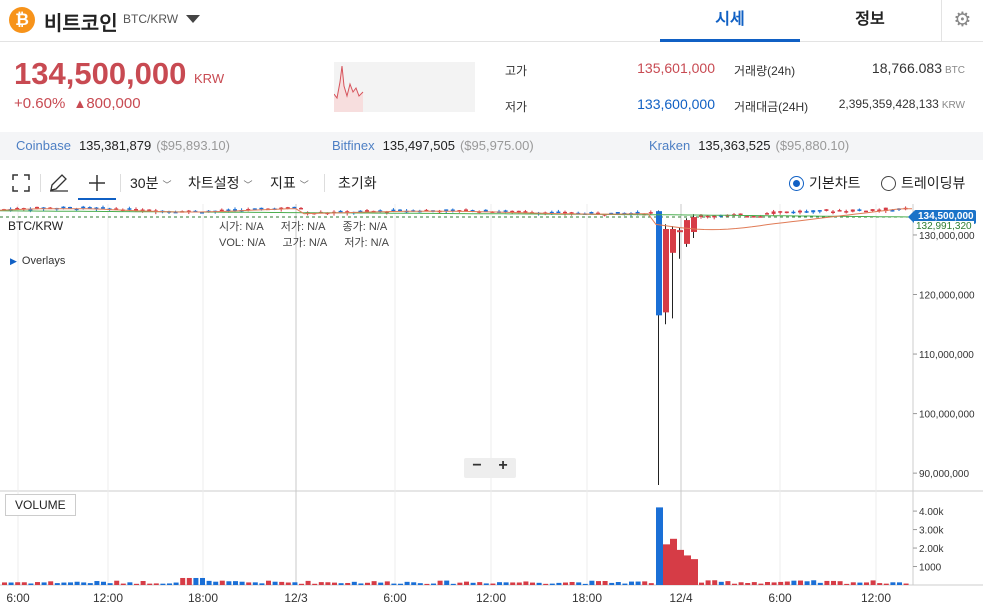 The width and height of the screenshot is (983, 604). I want to click on tab-price: 시세, so click(730, 21).